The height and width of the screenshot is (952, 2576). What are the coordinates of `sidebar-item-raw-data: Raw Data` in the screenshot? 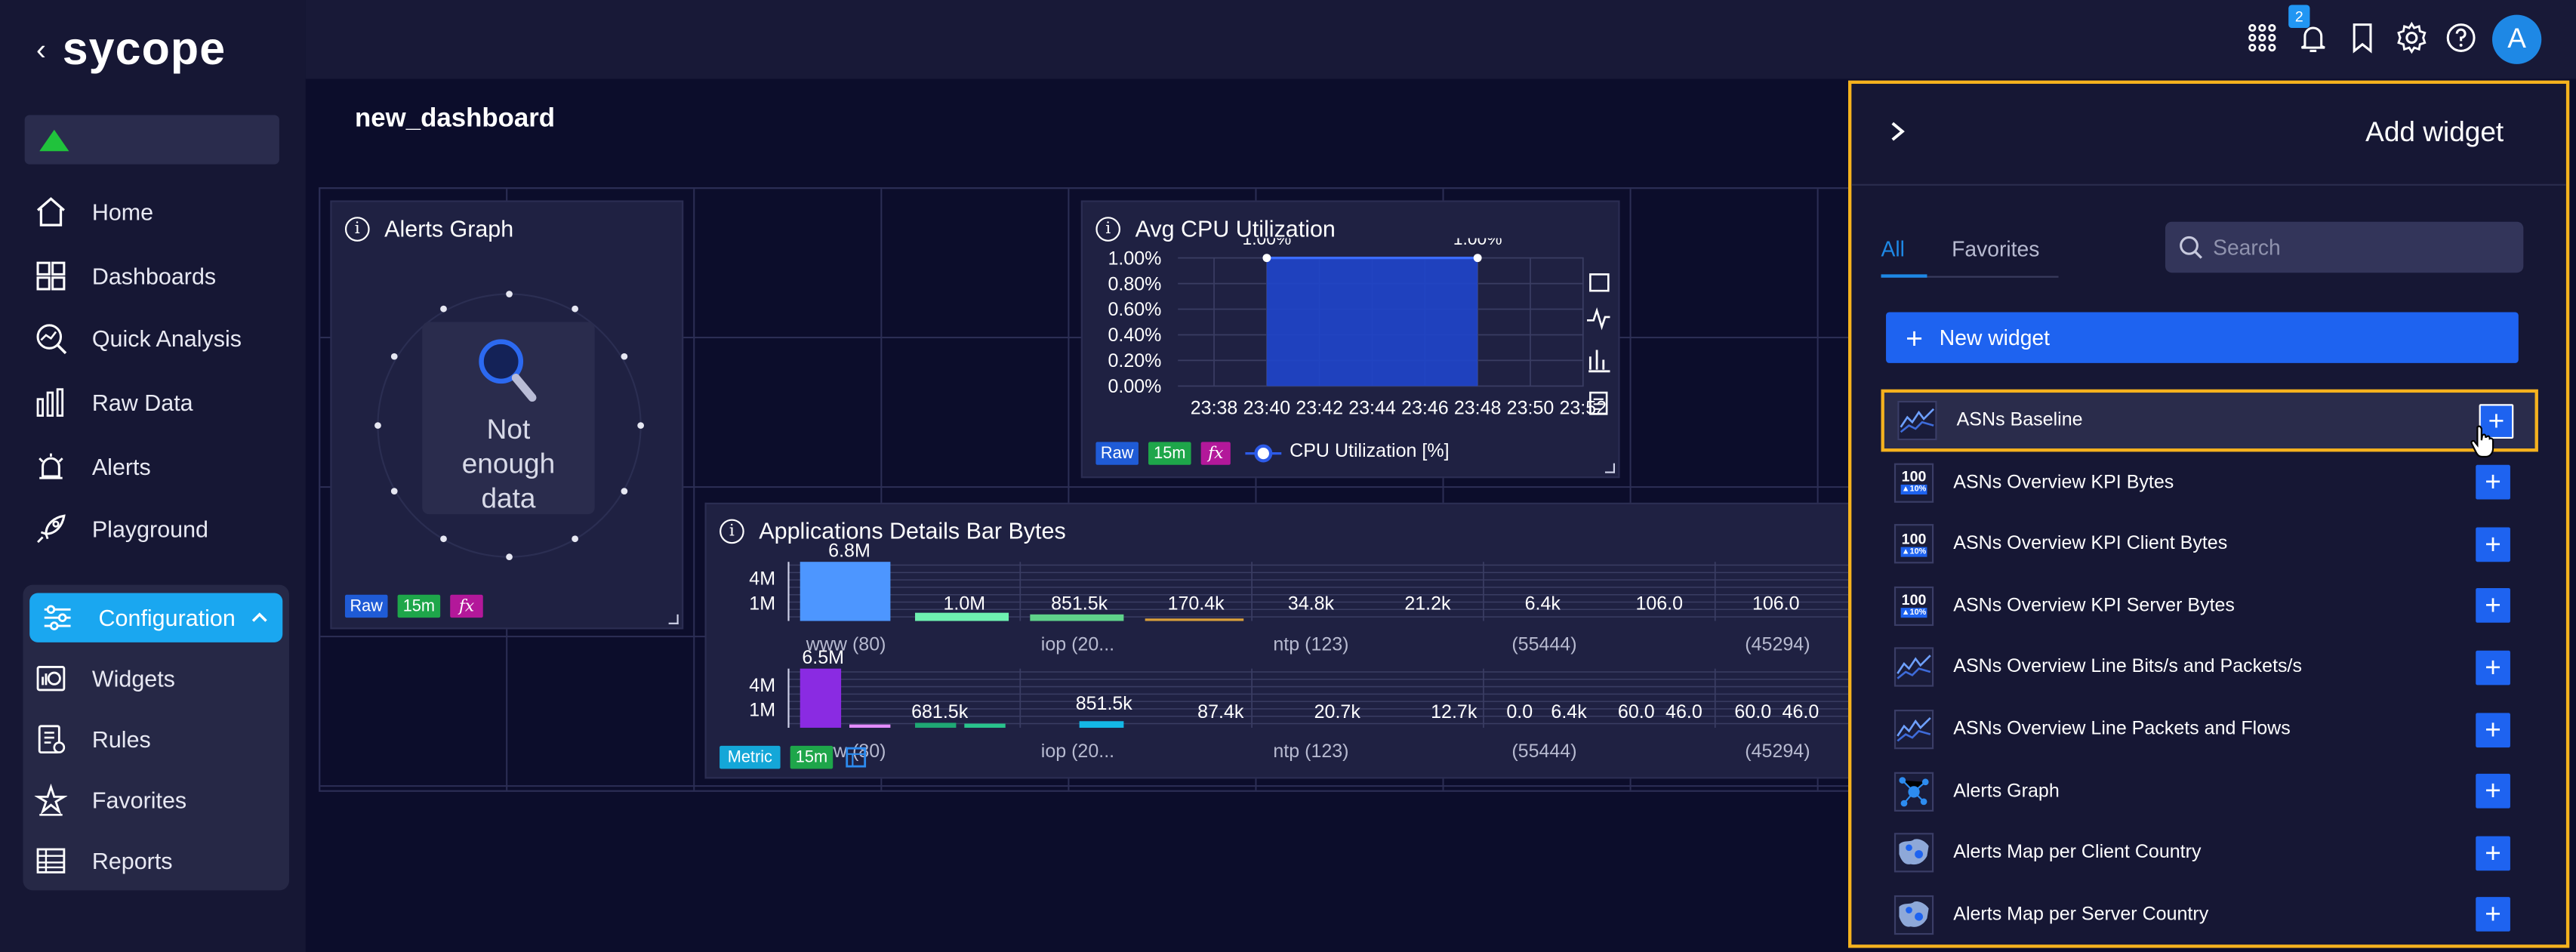 It's located at (160, 403).